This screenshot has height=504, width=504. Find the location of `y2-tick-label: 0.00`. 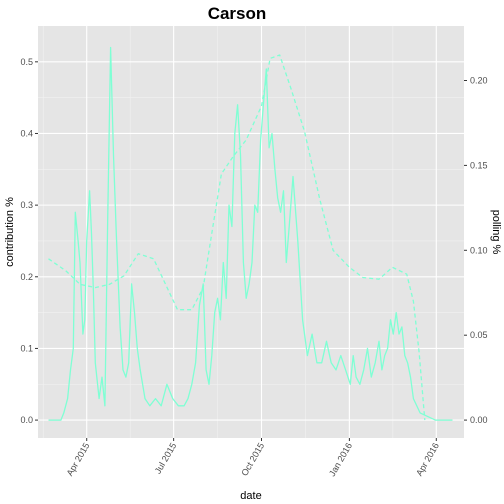

y2-tick-label: 0.00 is located at coordinates (479, 420).